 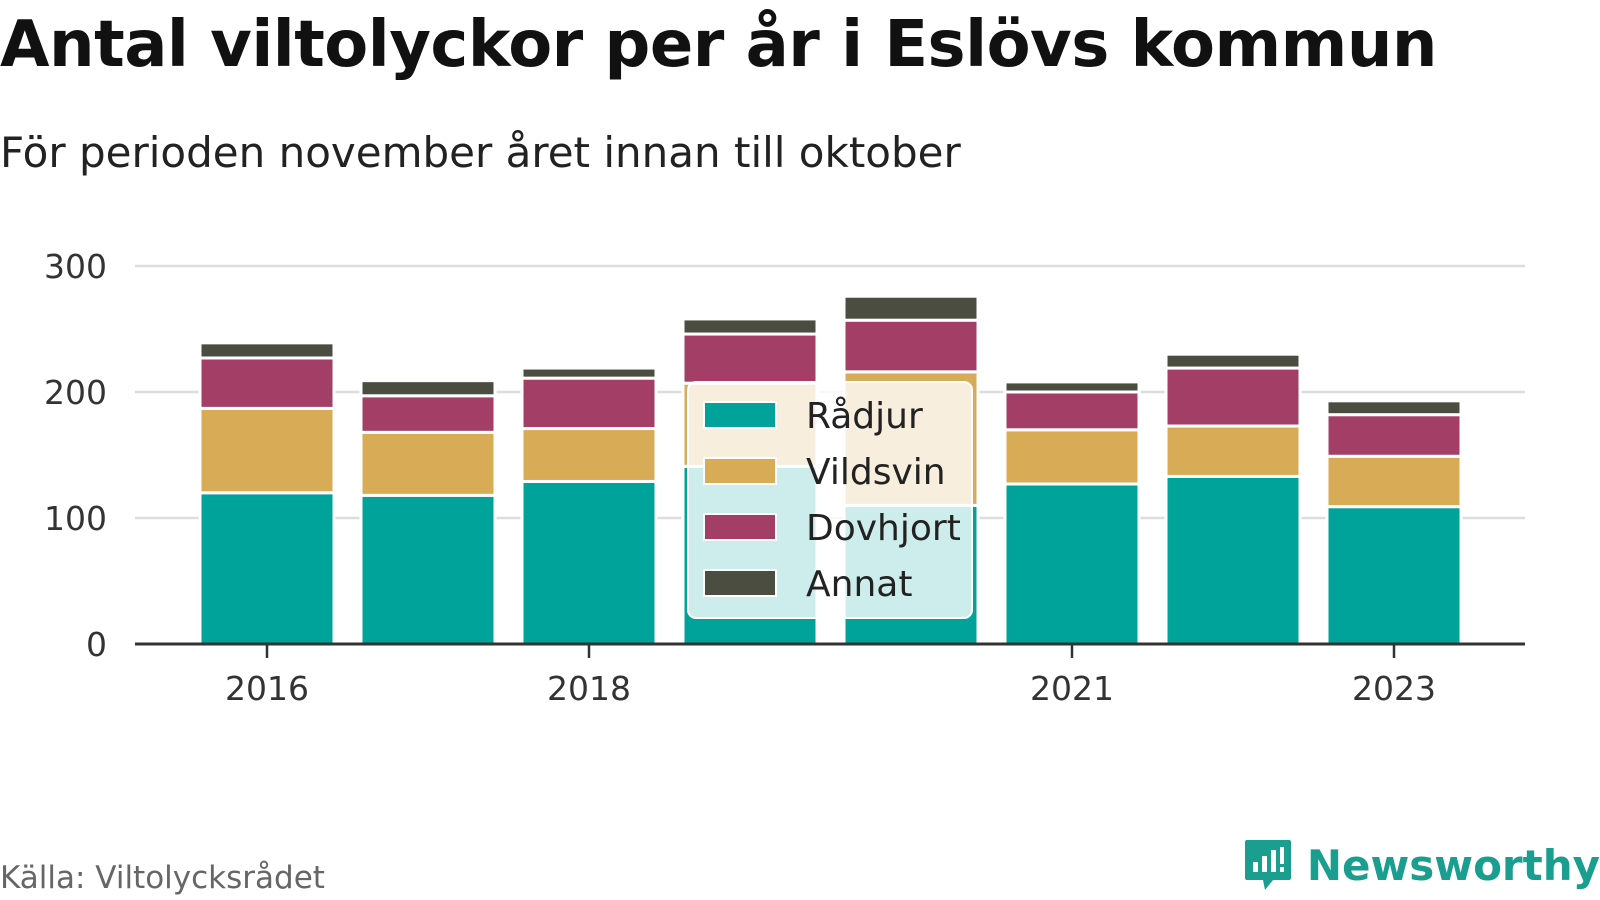 What do you see at coordinates (1453, 865) in the screenshot?
I see `brand-name: Newsworthy` at bounding box center [1453, 865].